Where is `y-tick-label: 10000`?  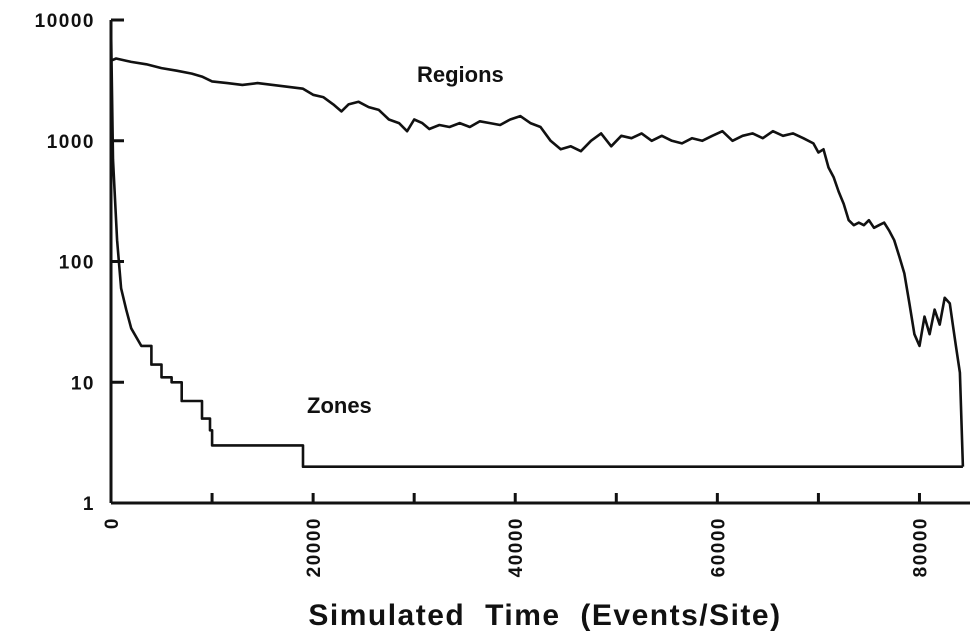 y-tick-label: 10000 is located at coordinates (65, 21).